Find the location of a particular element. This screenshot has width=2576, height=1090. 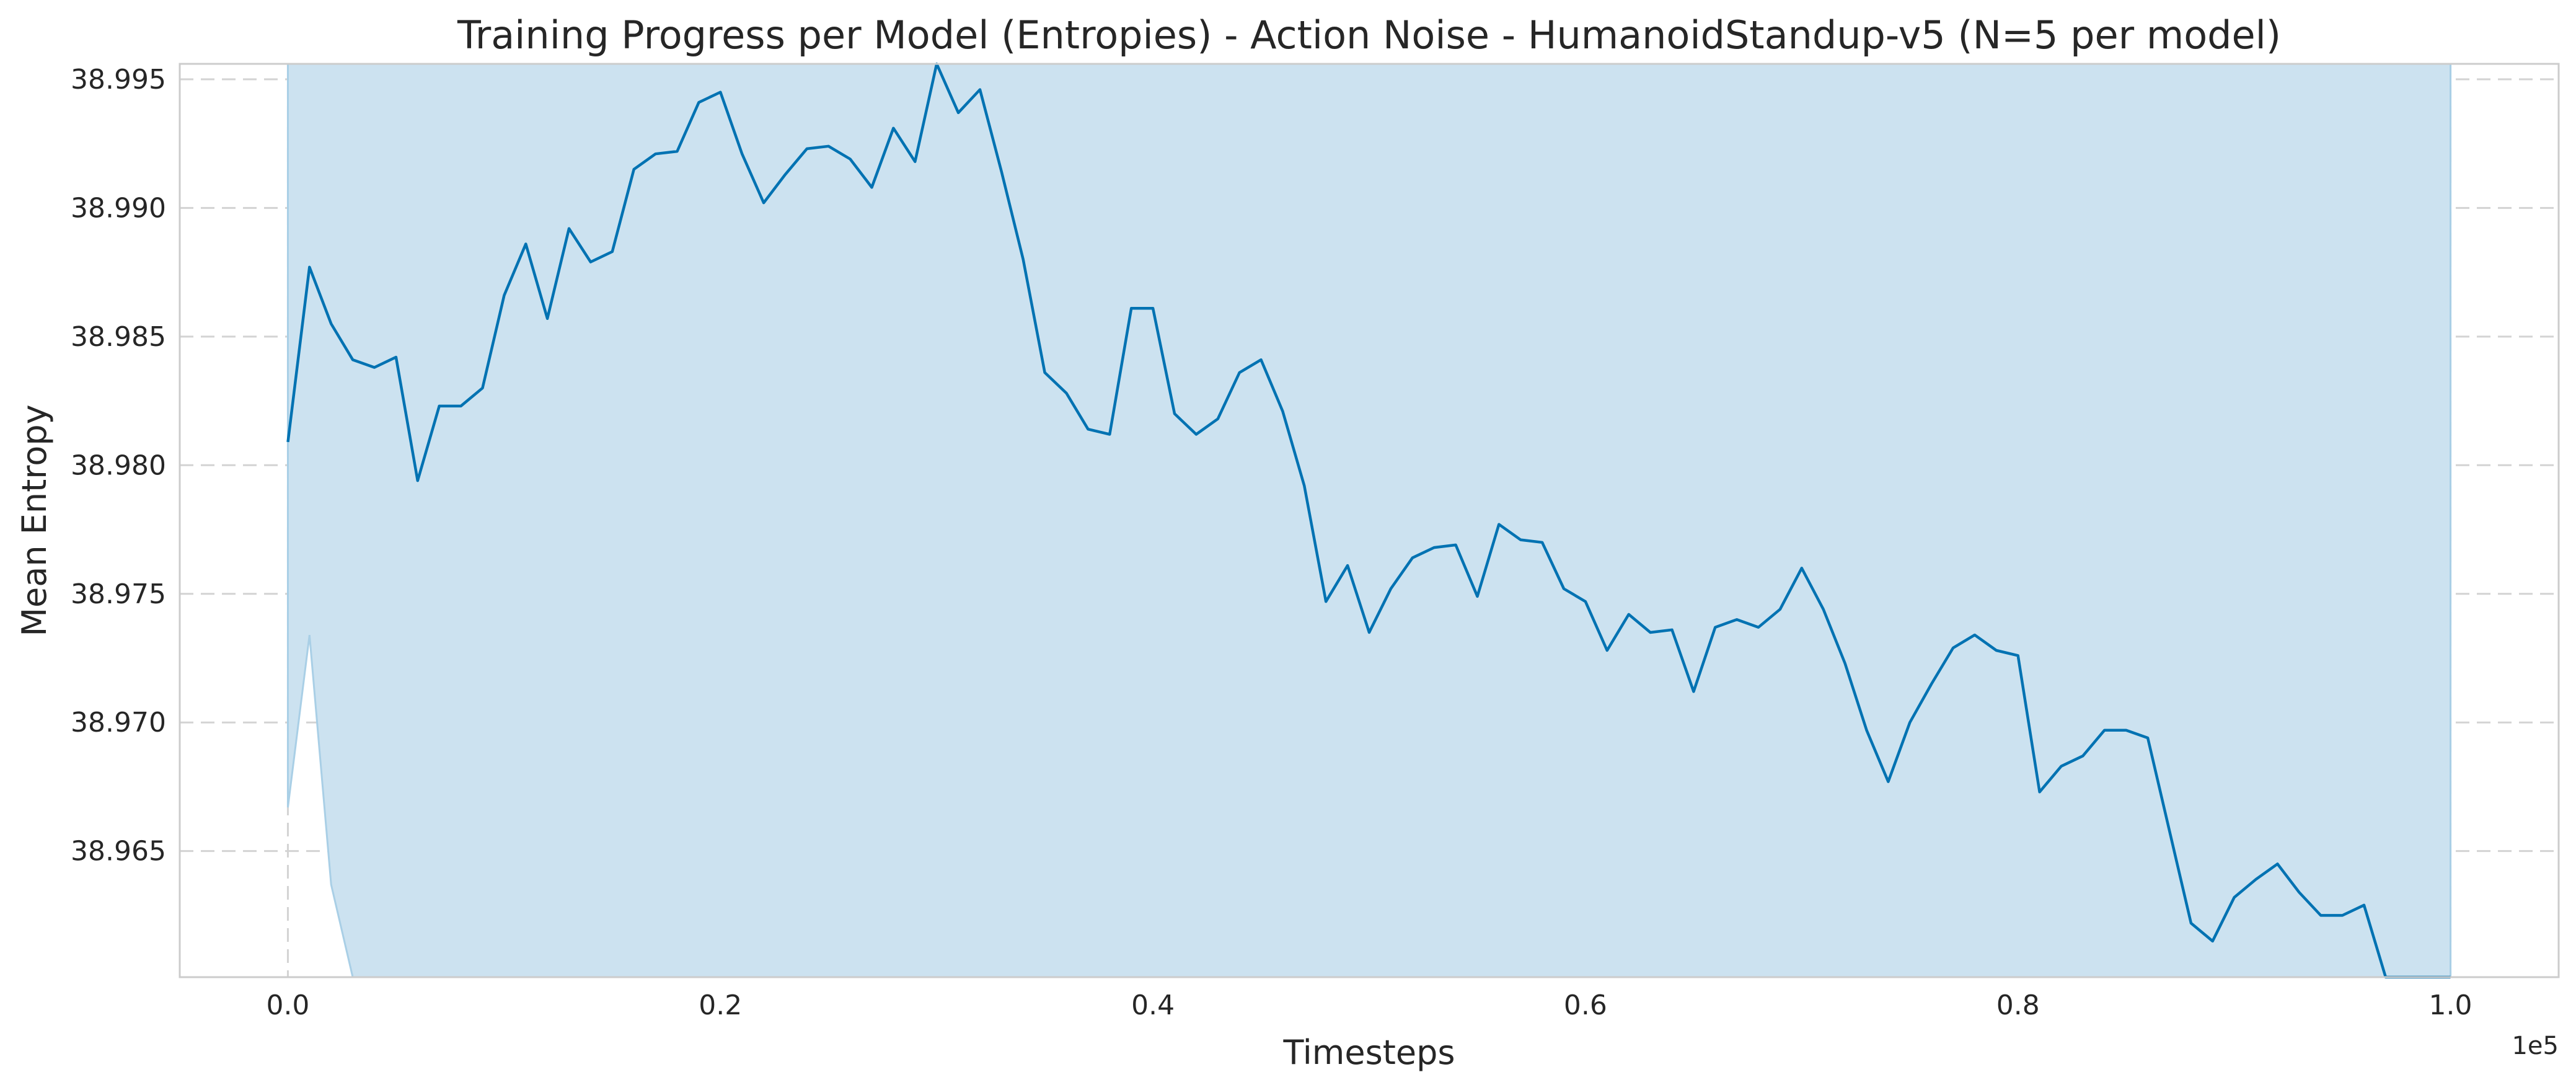

x-tick-label: 0.6 is located at coordinates (1585, 1005).